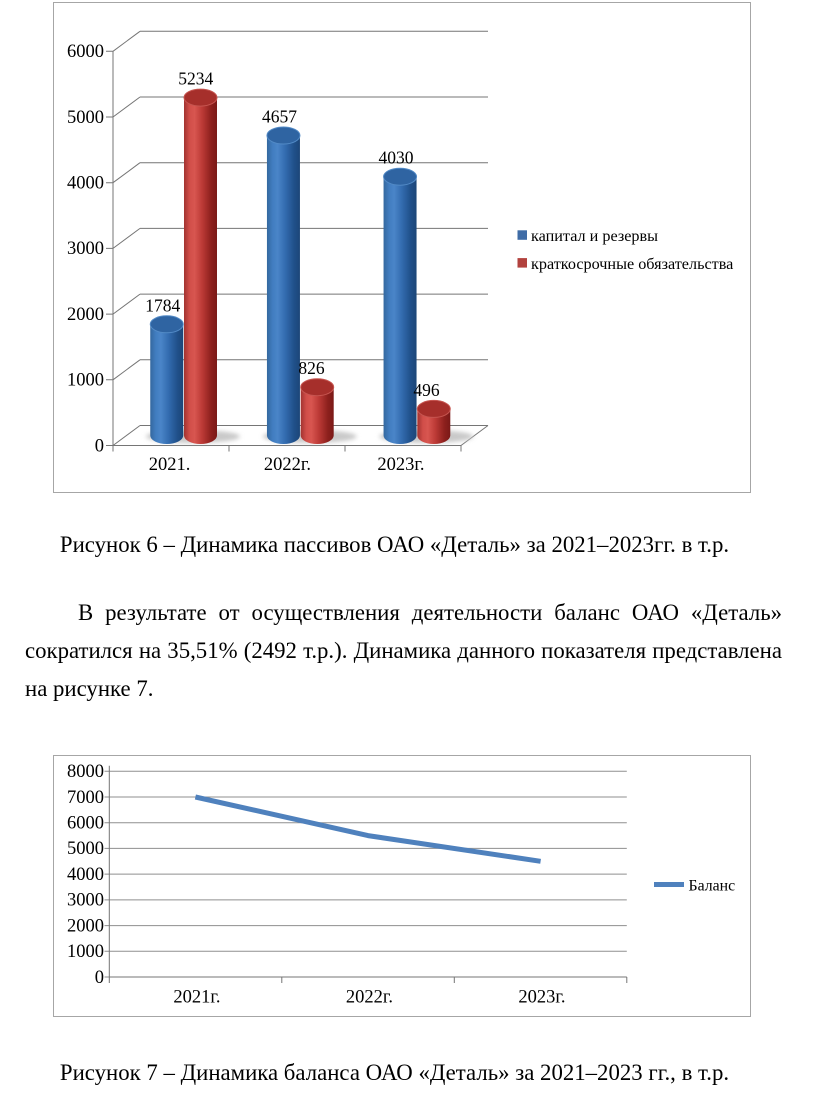 The image size is (816, 1114). What do you see at coordinates (396, 158) in the screenshot?
I see `svg-text: 4030` at bounding box center [396, 158].